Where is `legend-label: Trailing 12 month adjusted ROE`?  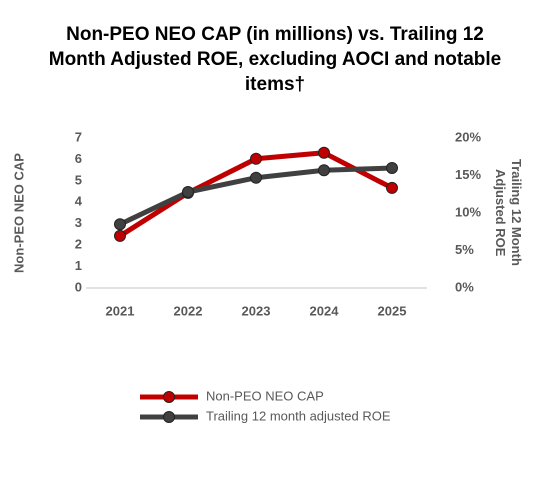
legend-label: Trailing 12 month adjusted ROE is located at coordinates (298, 415).